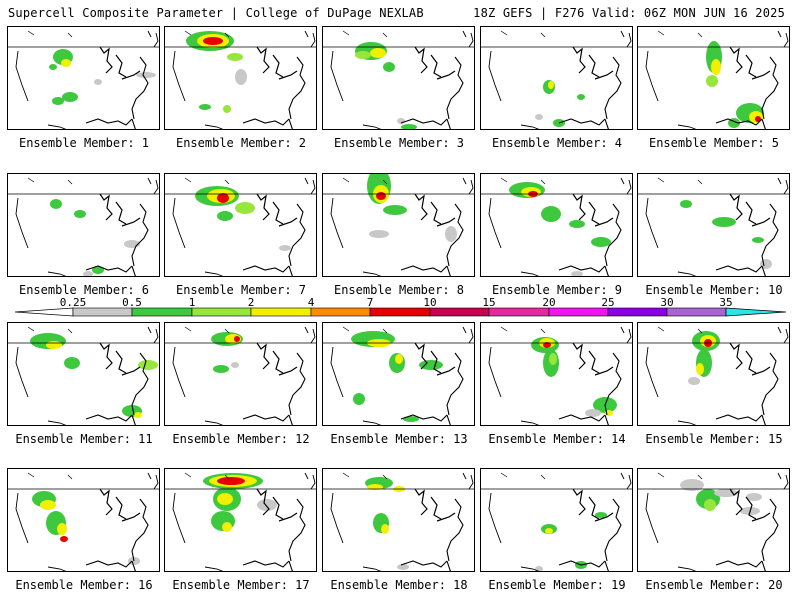  Describe the element at coordinates (241, 439) in the screenshot. I see `ensemble-member-label: Ensemble Member: 12` at that location.